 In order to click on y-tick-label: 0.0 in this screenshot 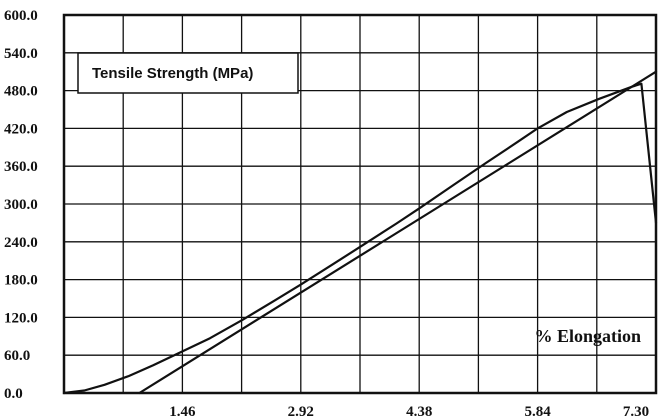, I will do `click(13, 394)`.